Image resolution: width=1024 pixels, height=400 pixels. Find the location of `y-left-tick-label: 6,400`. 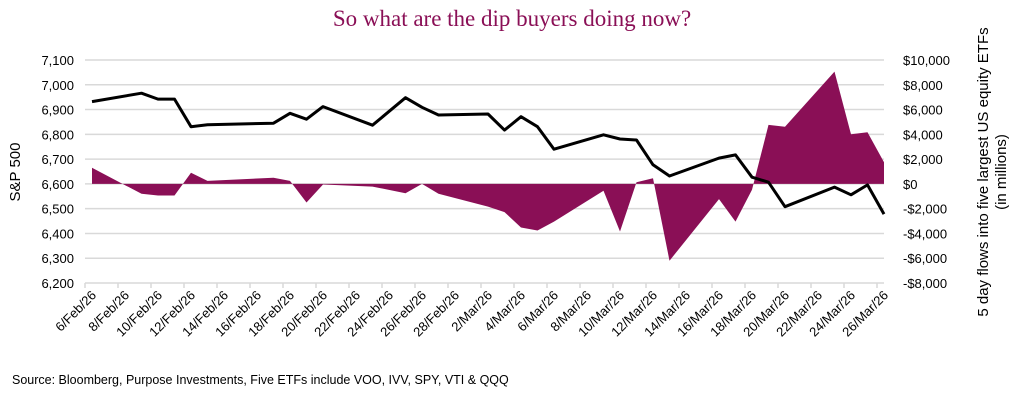

y-left-tick-label: 6,400 is located at coordinates (57, 233).